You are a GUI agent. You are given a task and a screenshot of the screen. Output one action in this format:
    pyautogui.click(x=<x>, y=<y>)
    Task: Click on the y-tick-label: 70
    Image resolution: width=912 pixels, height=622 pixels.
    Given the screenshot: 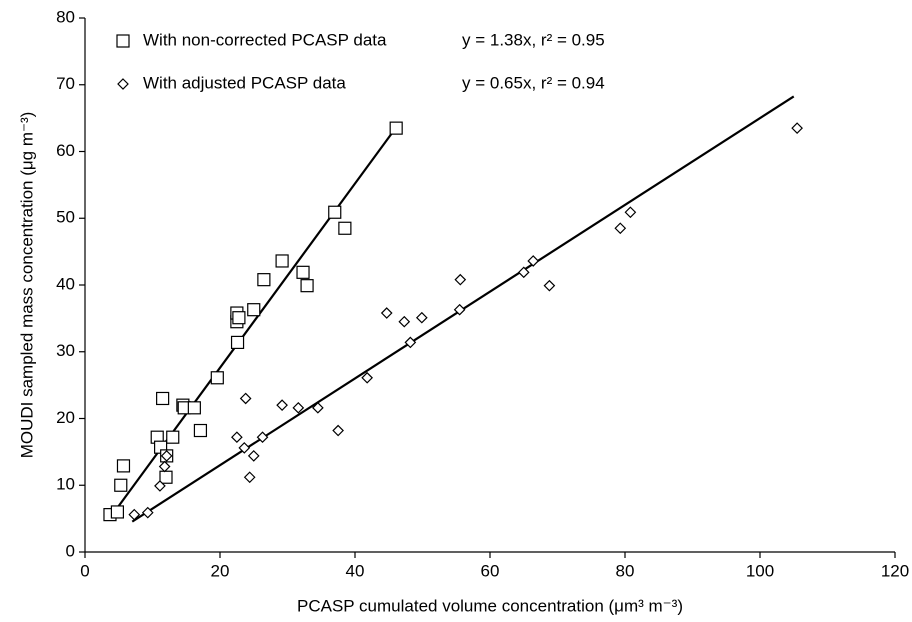 What is the action you would take?
    pyautogui.click(x=65, y=83)
    